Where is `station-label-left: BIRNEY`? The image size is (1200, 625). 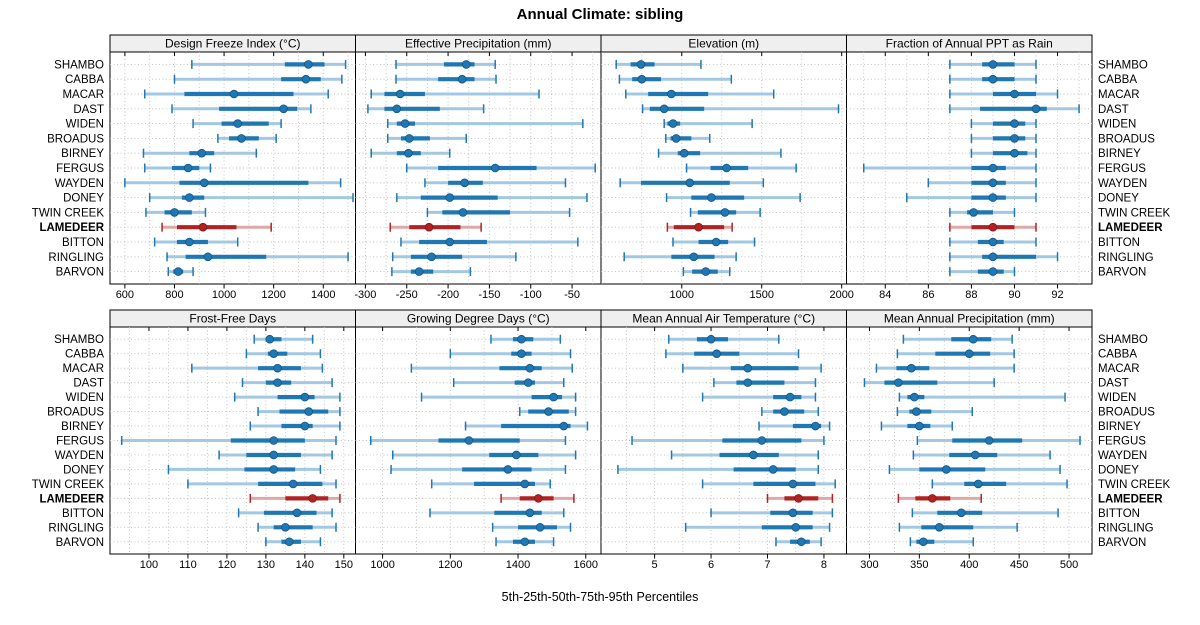
station-label-left: BIRNEY is located at coordinates (82, 154).